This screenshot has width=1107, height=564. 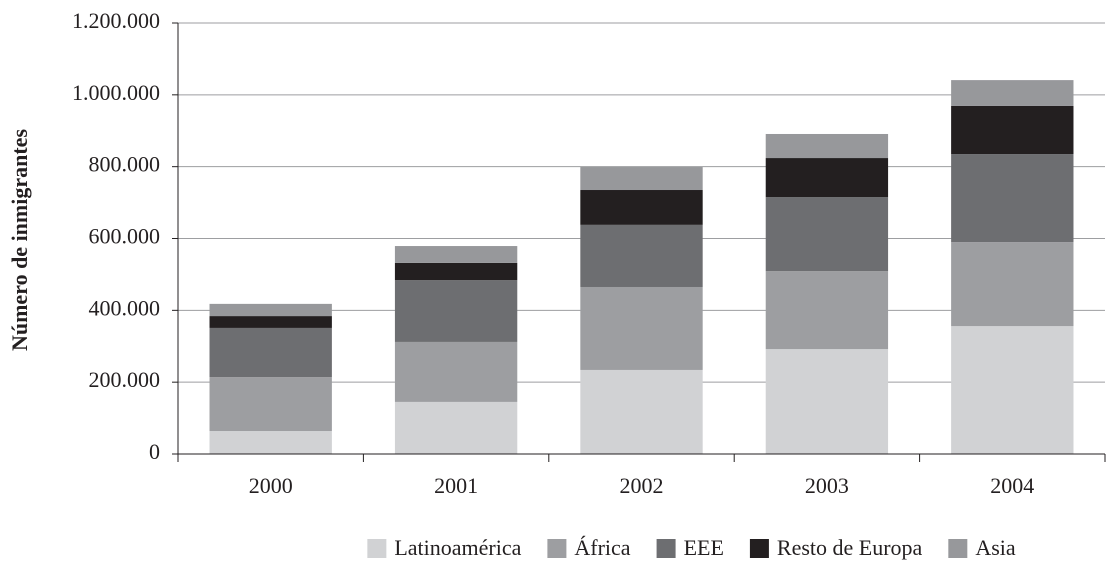 I want to click on legend-label: Resto de Europa, so click(x=850, y=547).